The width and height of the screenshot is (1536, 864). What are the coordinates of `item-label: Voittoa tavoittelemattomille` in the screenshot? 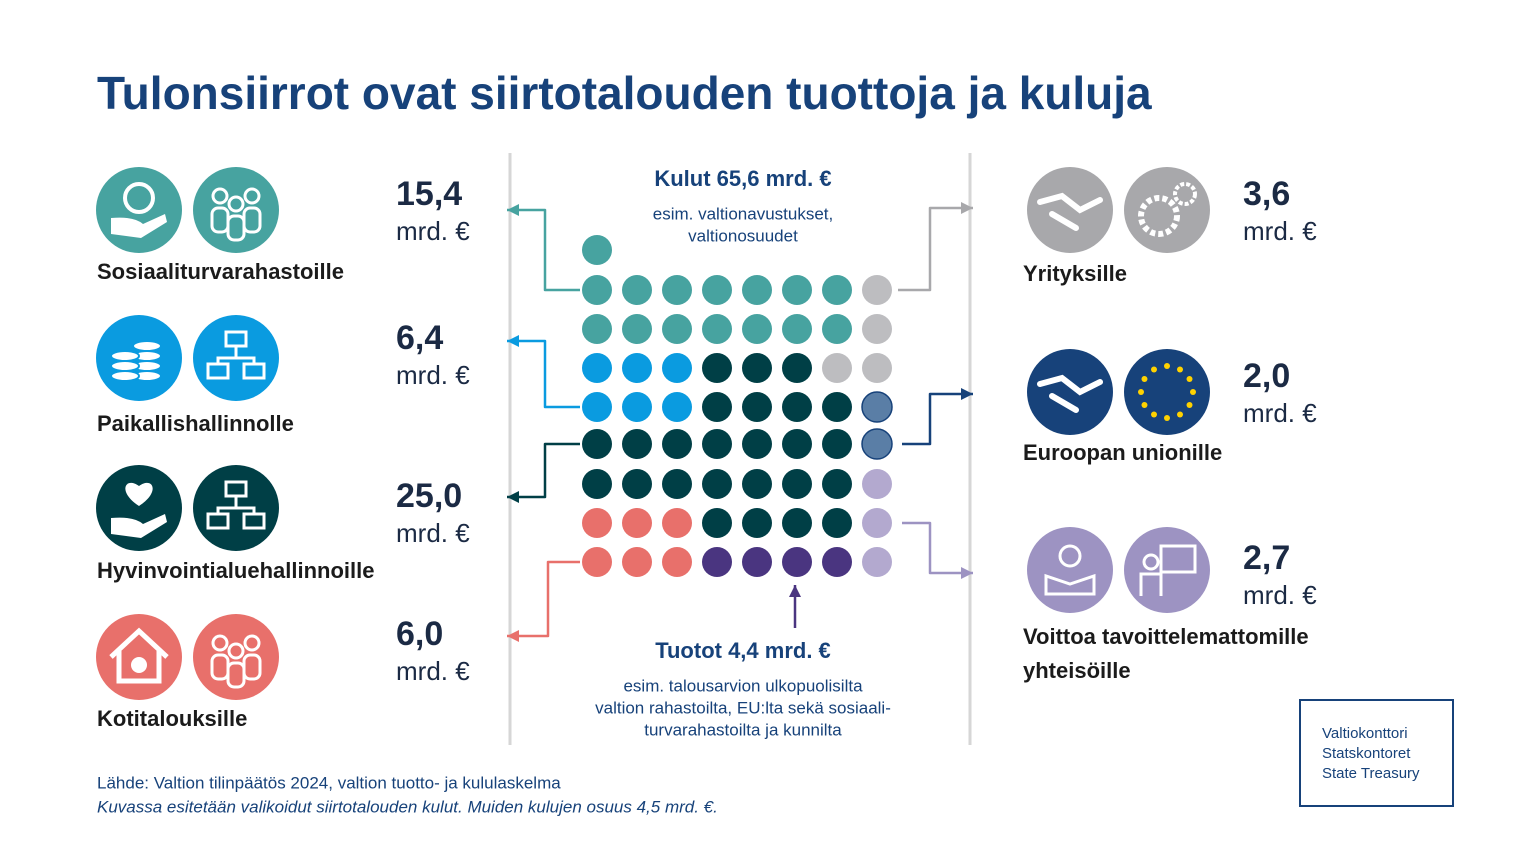 It's located at (1166, 636).